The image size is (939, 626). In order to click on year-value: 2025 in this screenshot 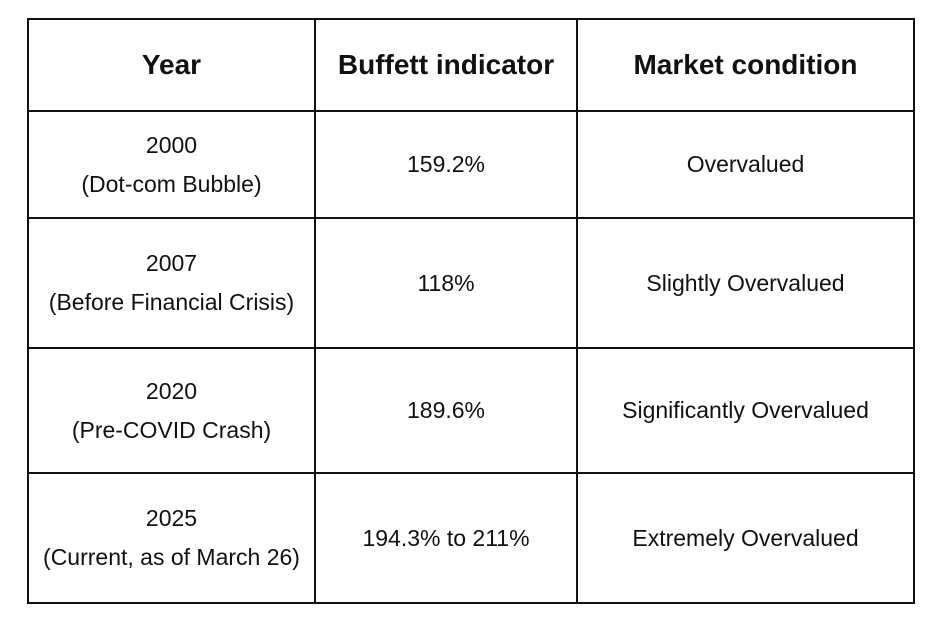, I will do `click(171, 518)`.